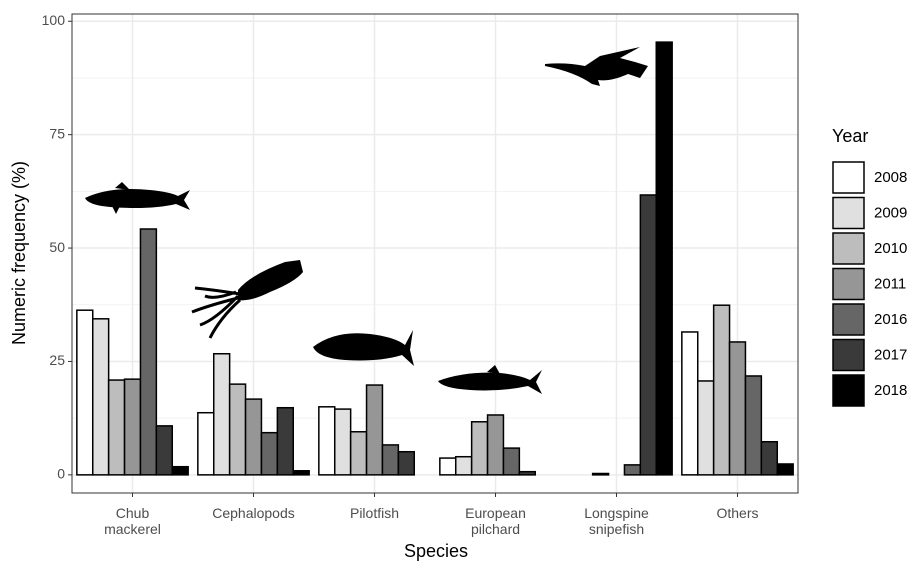 Image resolution: width=913 pixels, height=563 pixels. I want to click on legend-label: 2009, so click(890, 212).